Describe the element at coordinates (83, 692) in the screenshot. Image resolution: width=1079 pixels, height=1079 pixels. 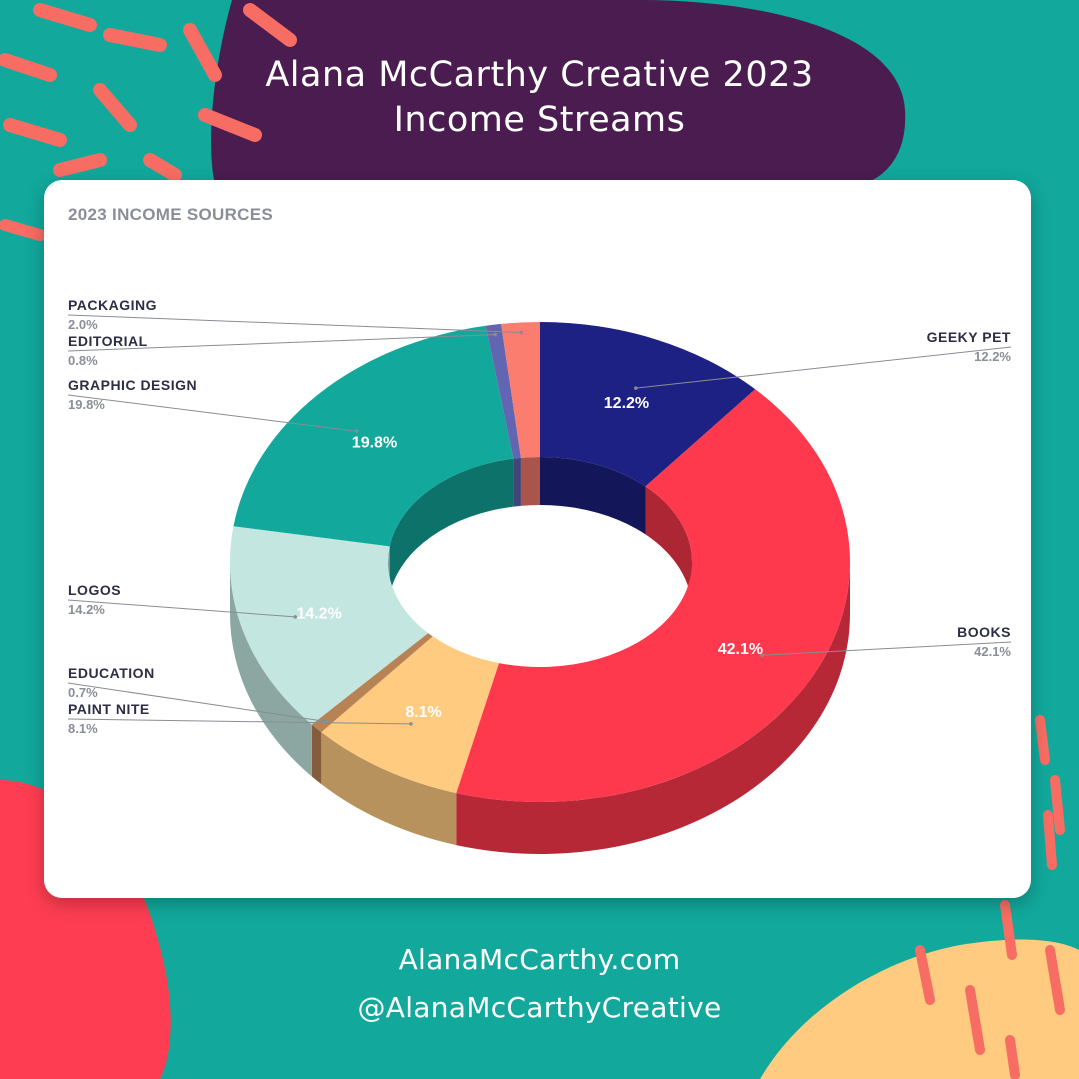
I see `legend-value-education: 0.7%` at that location.